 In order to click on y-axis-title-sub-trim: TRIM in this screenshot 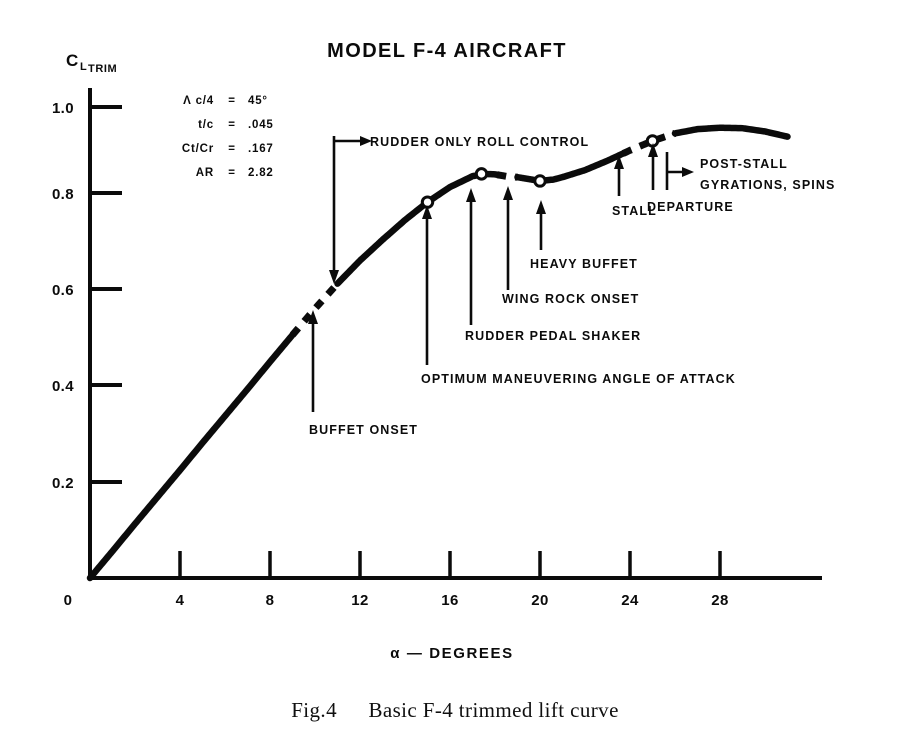, I will do `click(102, 69)`.